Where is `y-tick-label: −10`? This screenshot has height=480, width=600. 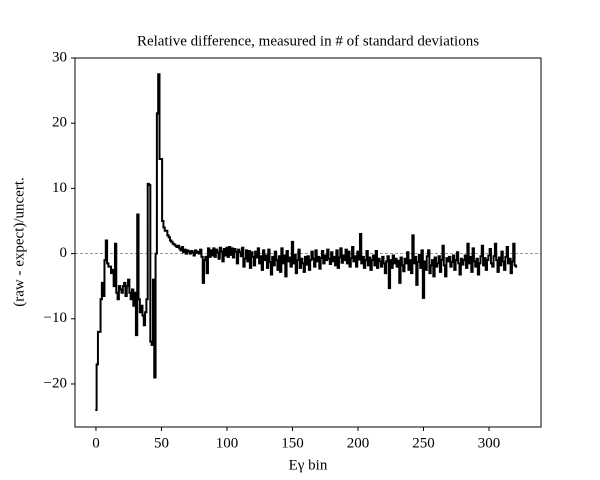
y-tick-label: −10 is located at coordinates (55, 318).